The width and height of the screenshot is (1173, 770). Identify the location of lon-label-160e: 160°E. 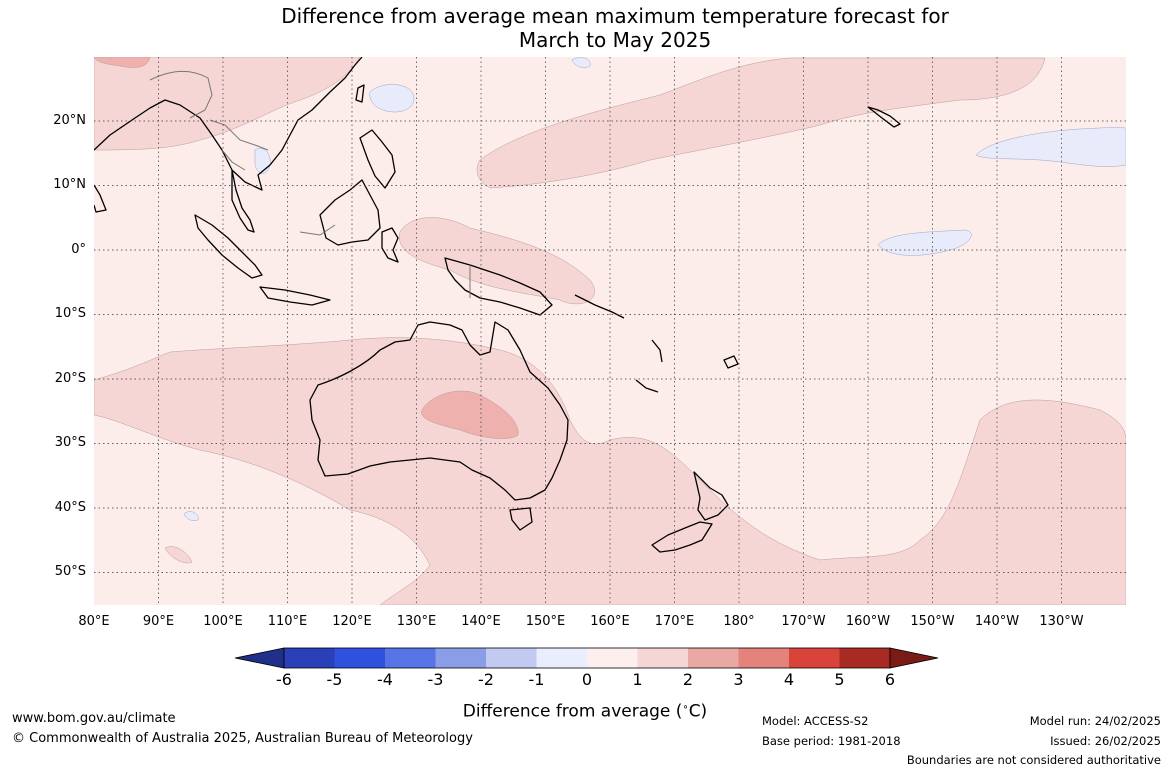
(610, 621).